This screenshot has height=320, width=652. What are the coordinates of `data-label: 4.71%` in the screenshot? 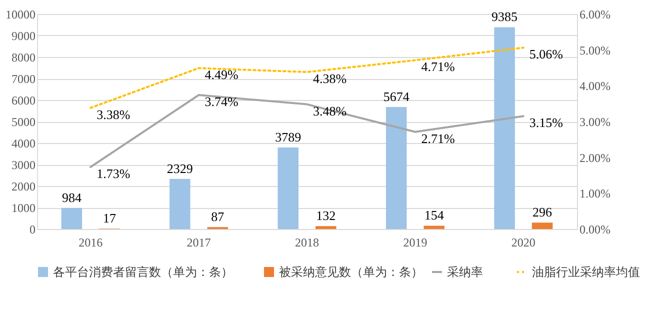 It's located at (438, 66).